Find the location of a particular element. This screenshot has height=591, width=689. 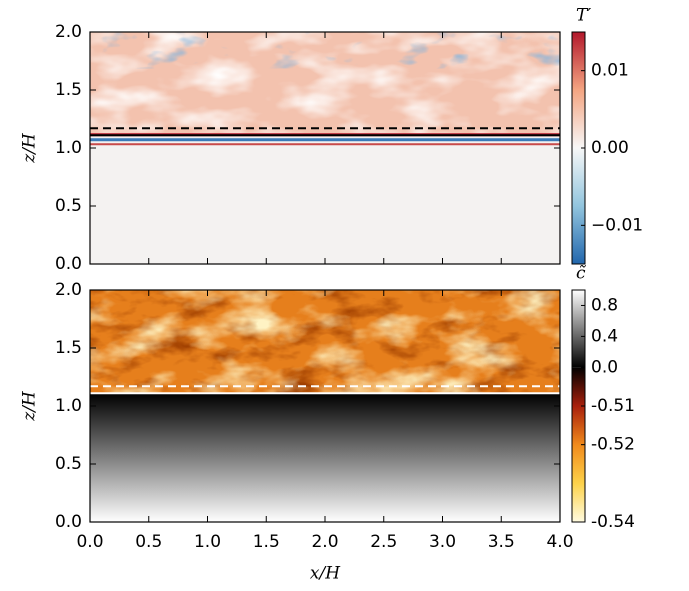

x-tick-label: 1.0 is located at coordinates (207, 542).